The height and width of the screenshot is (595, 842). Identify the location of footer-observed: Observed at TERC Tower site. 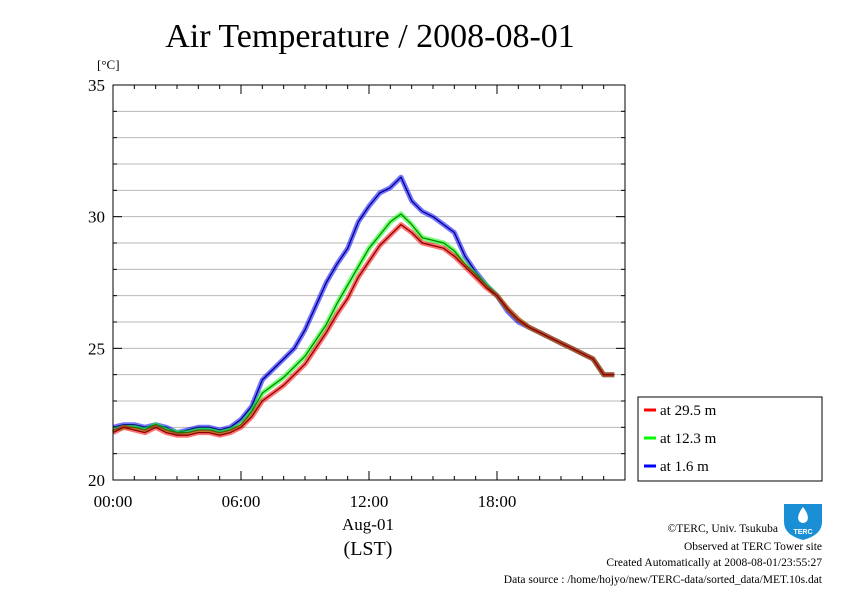
(753, 547).